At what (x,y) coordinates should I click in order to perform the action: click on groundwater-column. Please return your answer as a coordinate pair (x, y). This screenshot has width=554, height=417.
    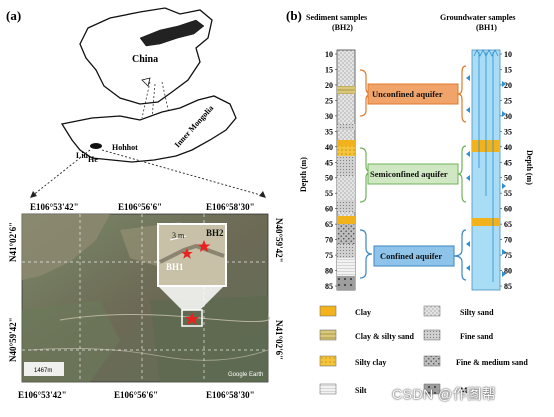
    Looking at the image, I should click on (486, 170).